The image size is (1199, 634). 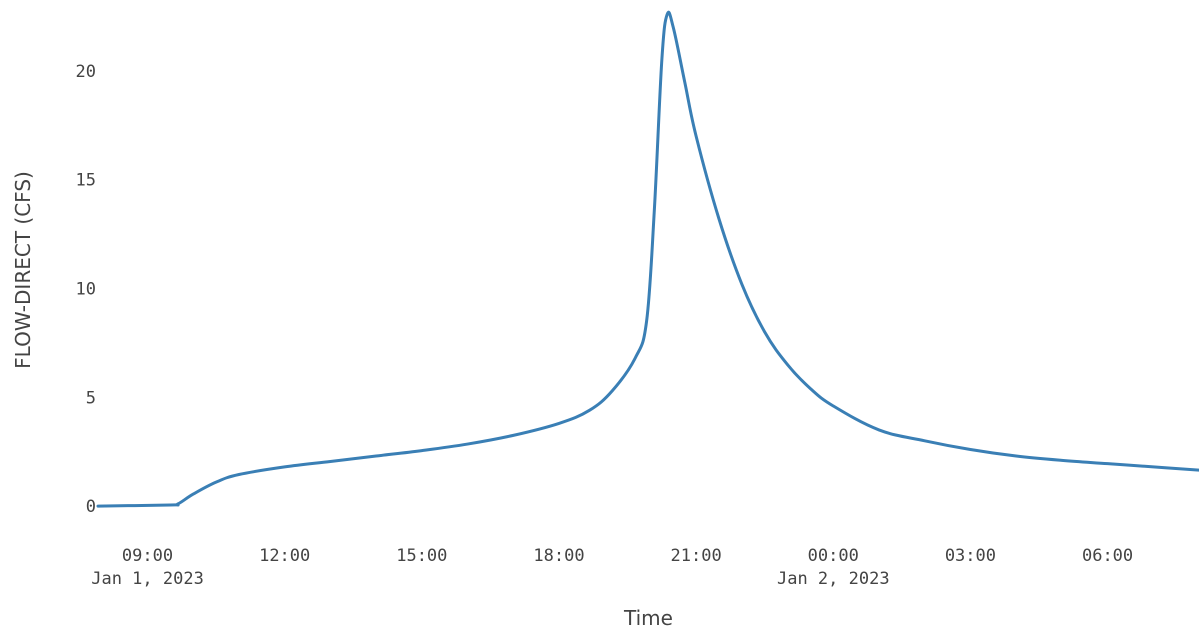 I want to click on x-tick-label: 06:00, so click(x=1107, y=556).